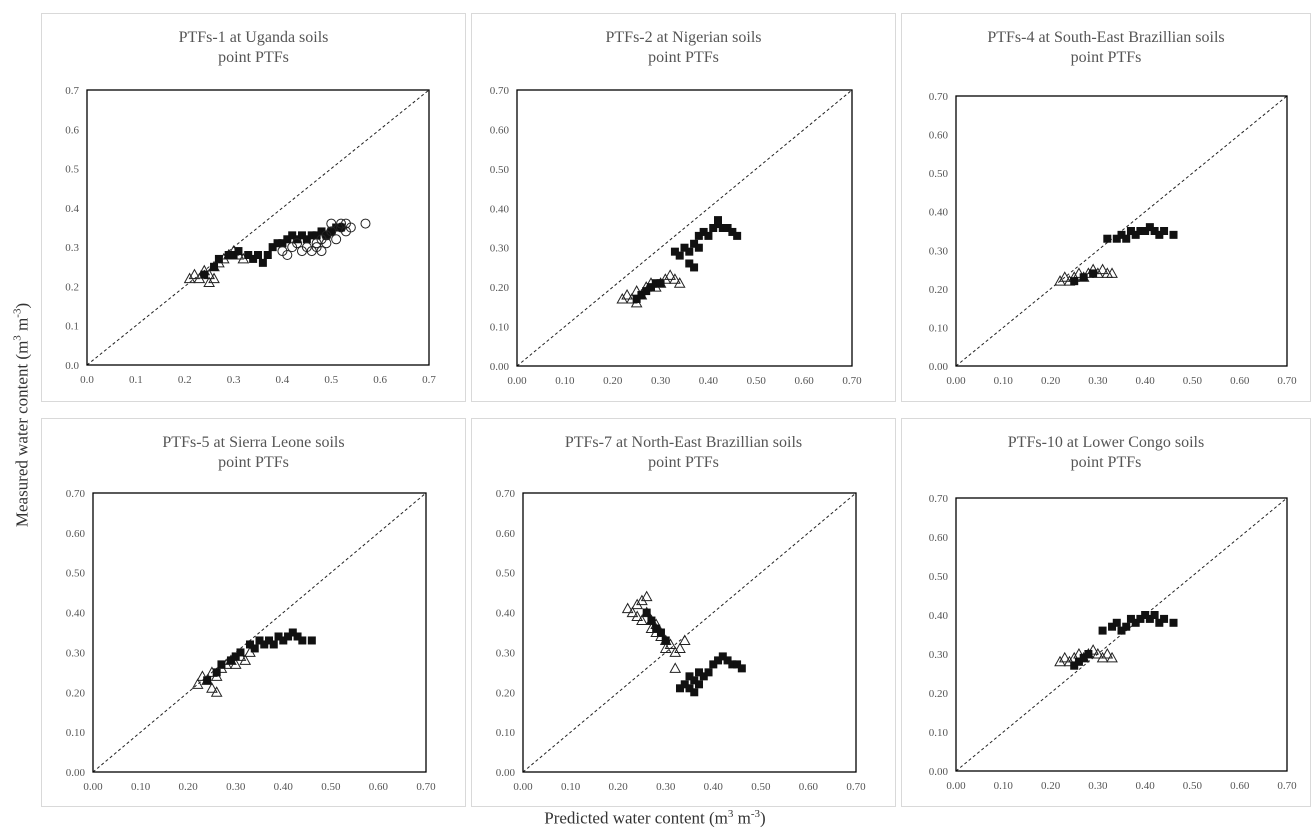 The height and width of the screenshot is (830, 1311). Describe the element at coordinates (136, 380) in the screenshot. I see `x-tick-label: 0.1` at that location.